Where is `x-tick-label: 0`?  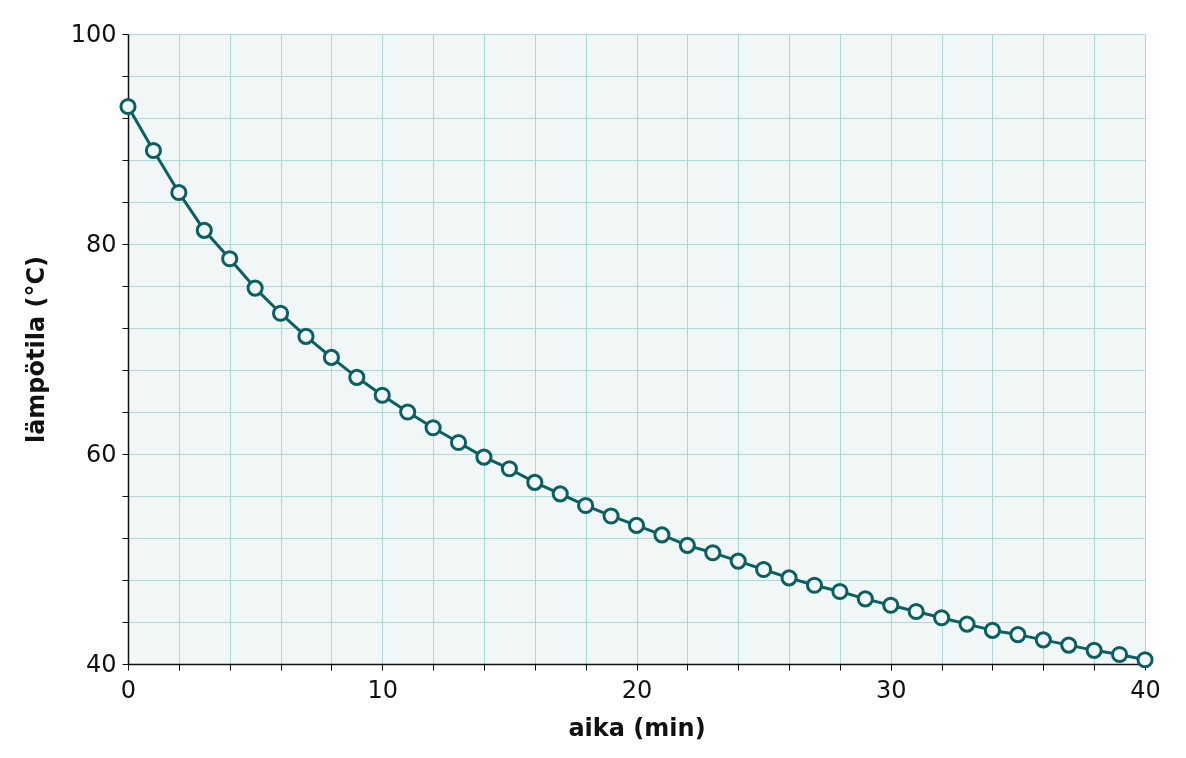
x-tick-label: 0 is located at coordinates (128, 689).